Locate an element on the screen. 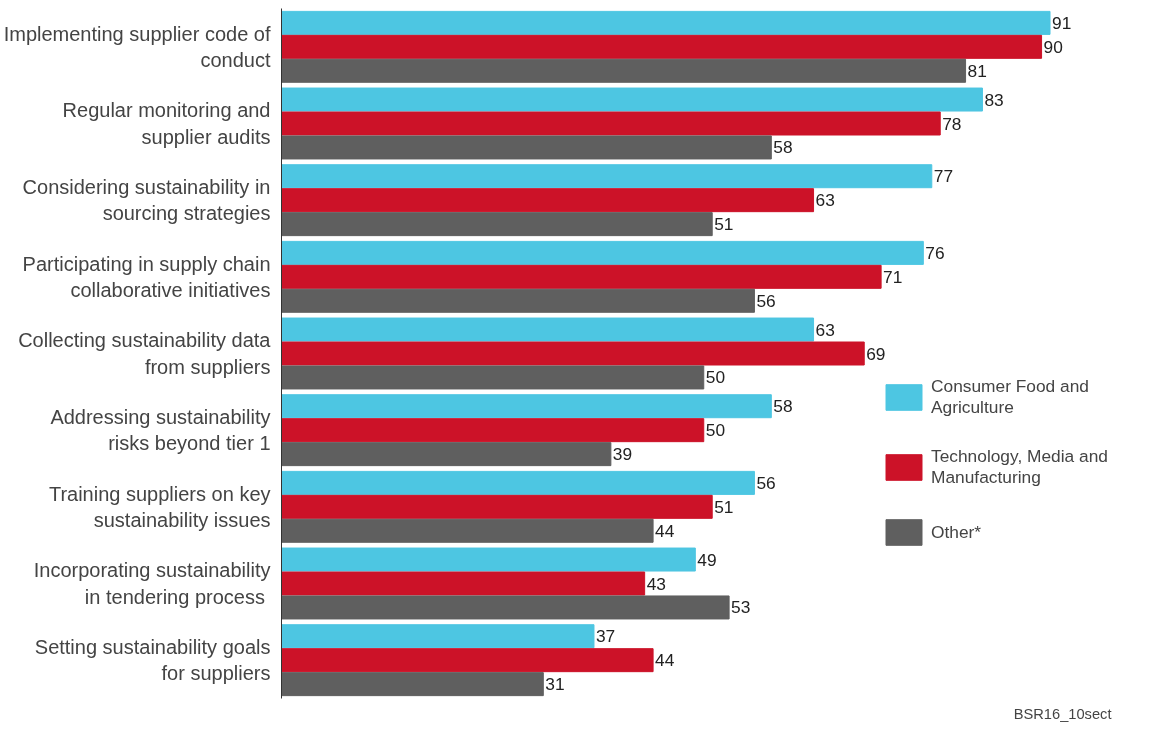  y-tick-label: Implementing supplier code of conduct is located at coordinates (137, 47).